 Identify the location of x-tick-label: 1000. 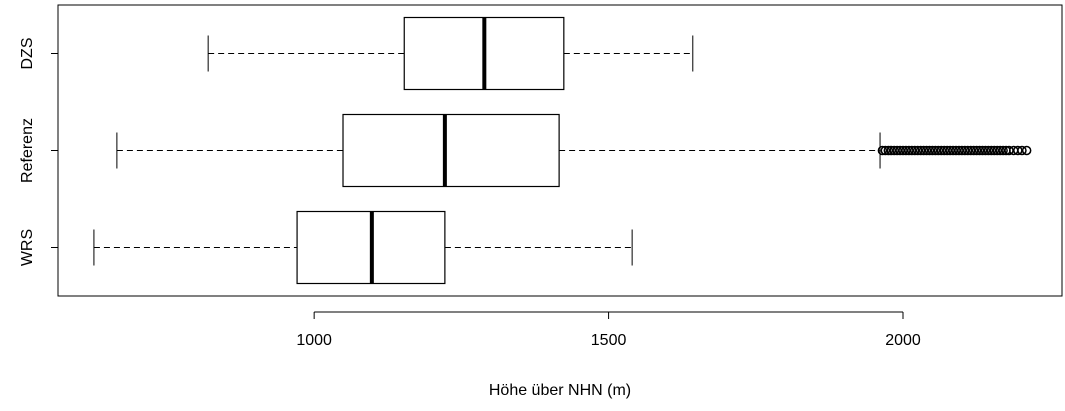
(314, 340).